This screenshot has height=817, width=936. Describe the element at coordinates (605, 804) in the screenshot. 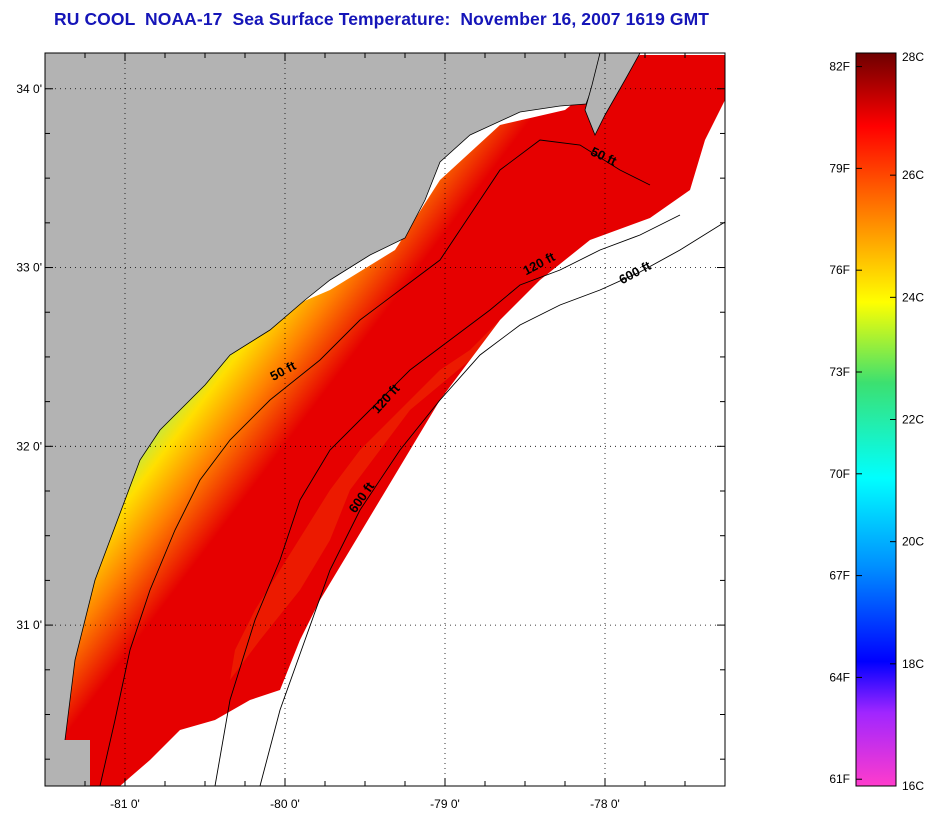

I see `lon-tick-label: -78 0'` at that location.